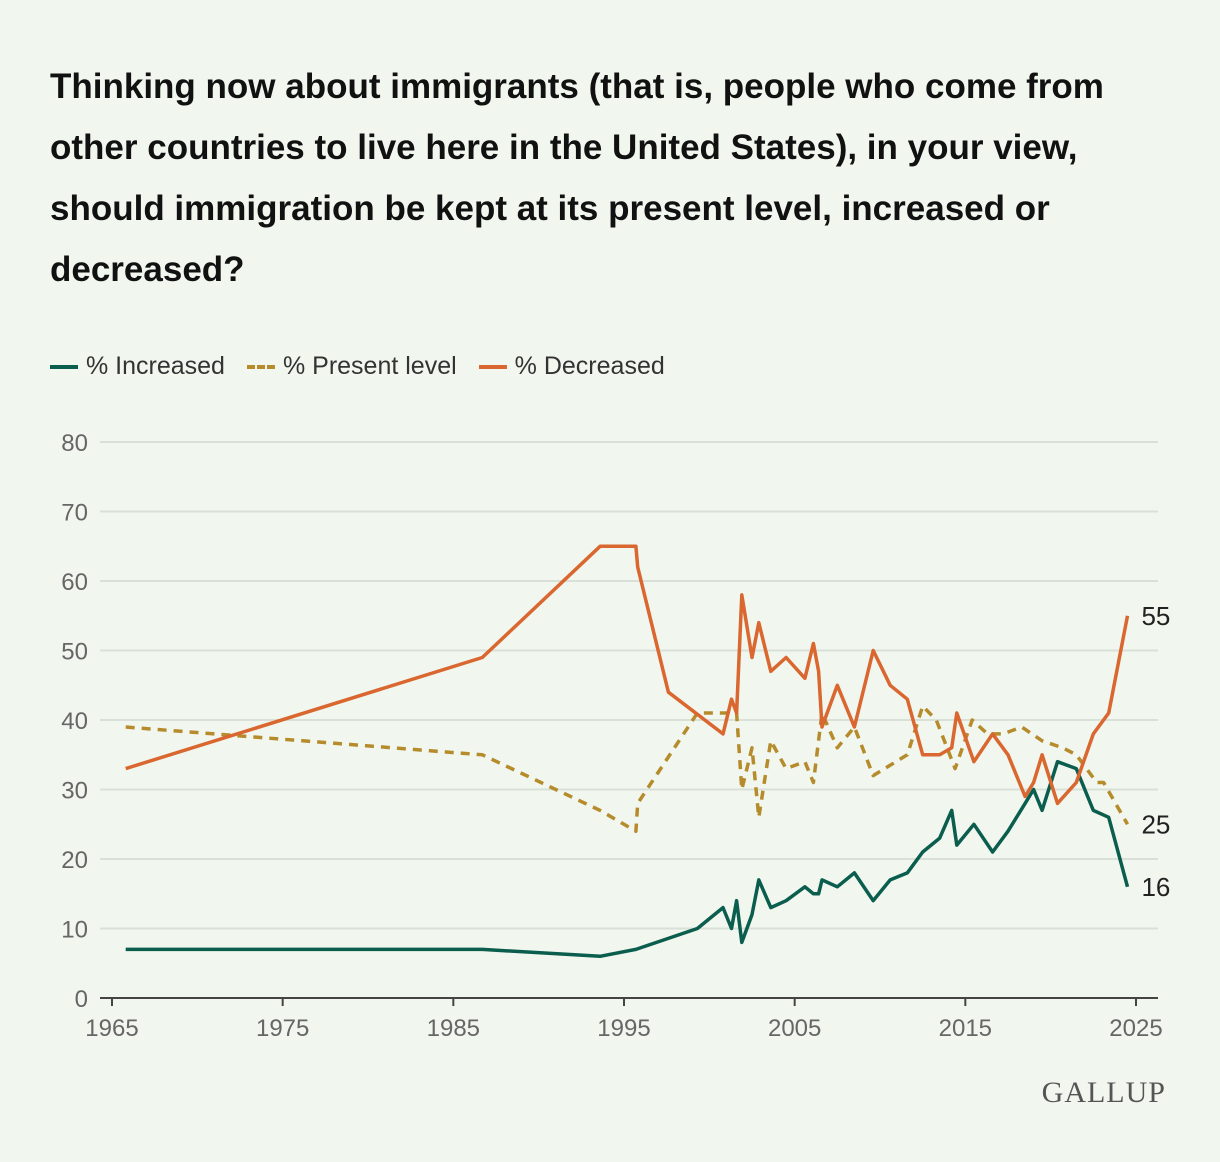 The height and width of the screenshot is (1162, 1220). What do you see at coordinates (794, 1028) in the screenshot?
I see `x-tick-label: 2005` at bounding box center [794, 1028].